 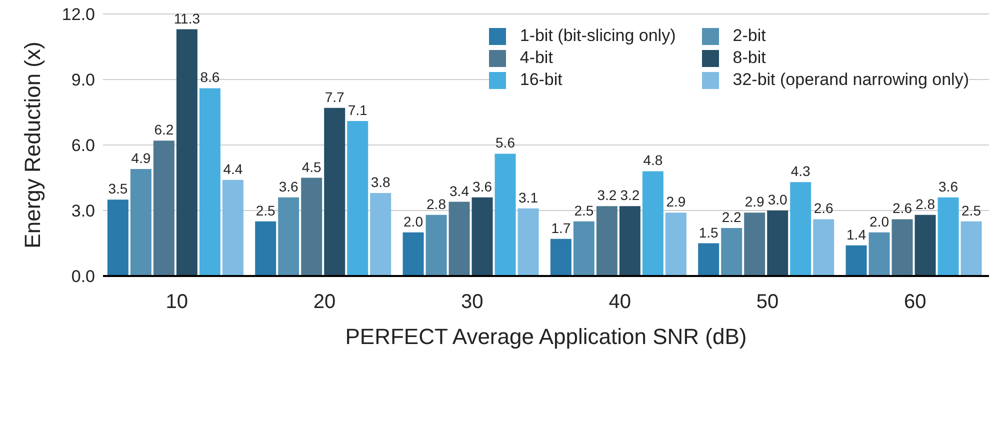 I want to click on data-label: 3.8, so click(x=380, y=182).